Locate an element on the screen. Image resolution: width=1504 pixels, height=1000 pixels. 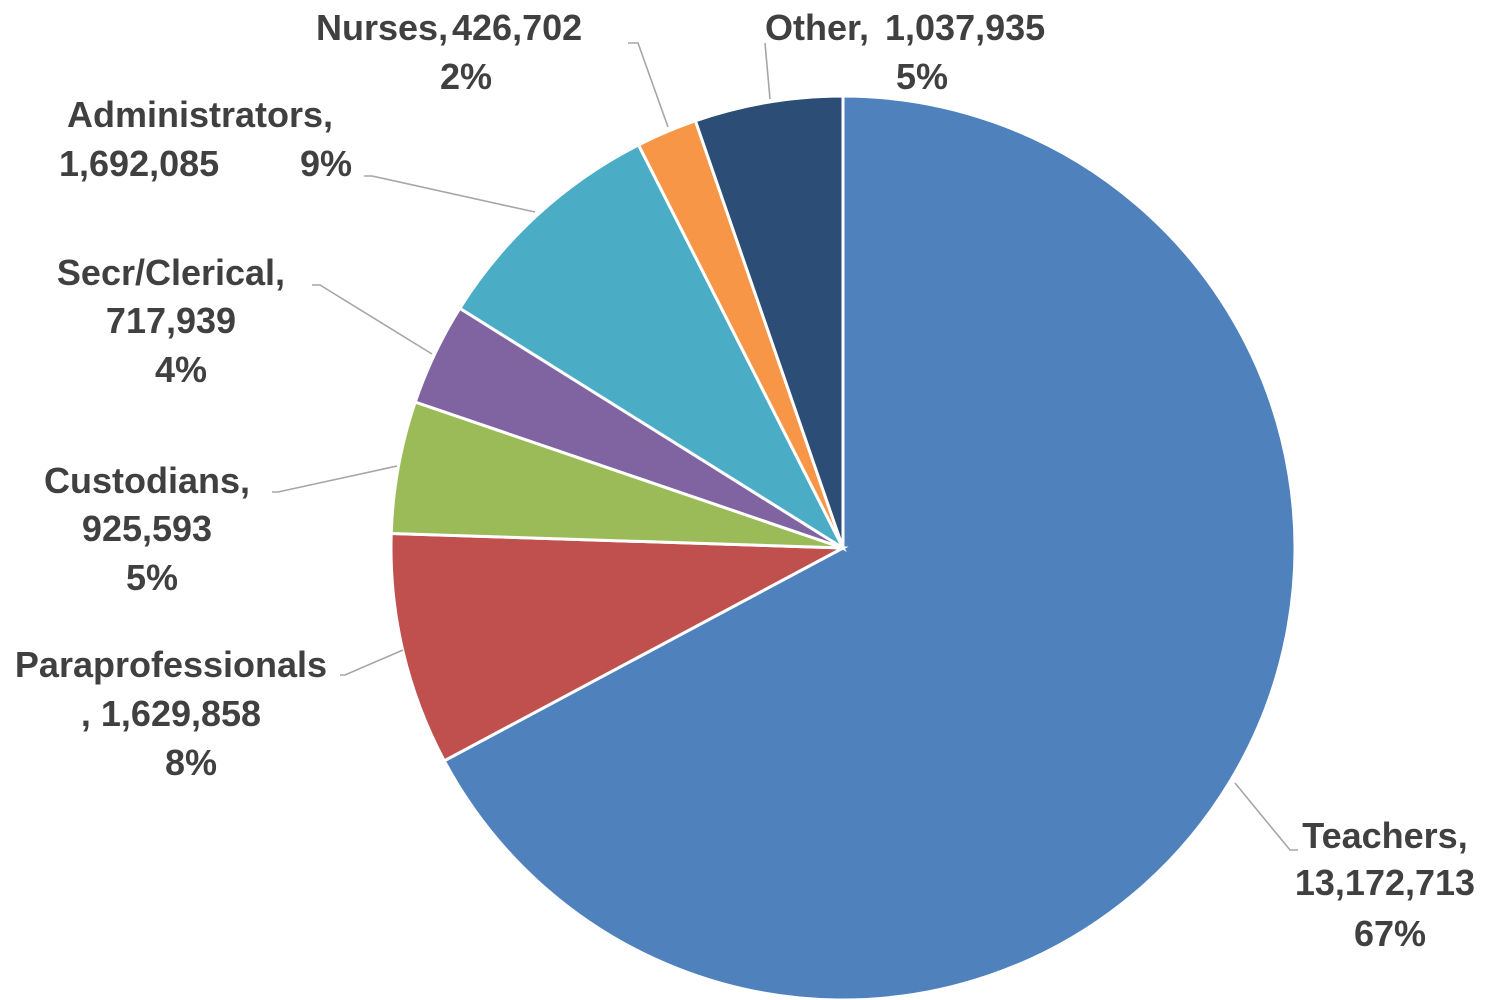
label-custodians: Custodians, 925,593 5% is located at coordinates (152, 529).